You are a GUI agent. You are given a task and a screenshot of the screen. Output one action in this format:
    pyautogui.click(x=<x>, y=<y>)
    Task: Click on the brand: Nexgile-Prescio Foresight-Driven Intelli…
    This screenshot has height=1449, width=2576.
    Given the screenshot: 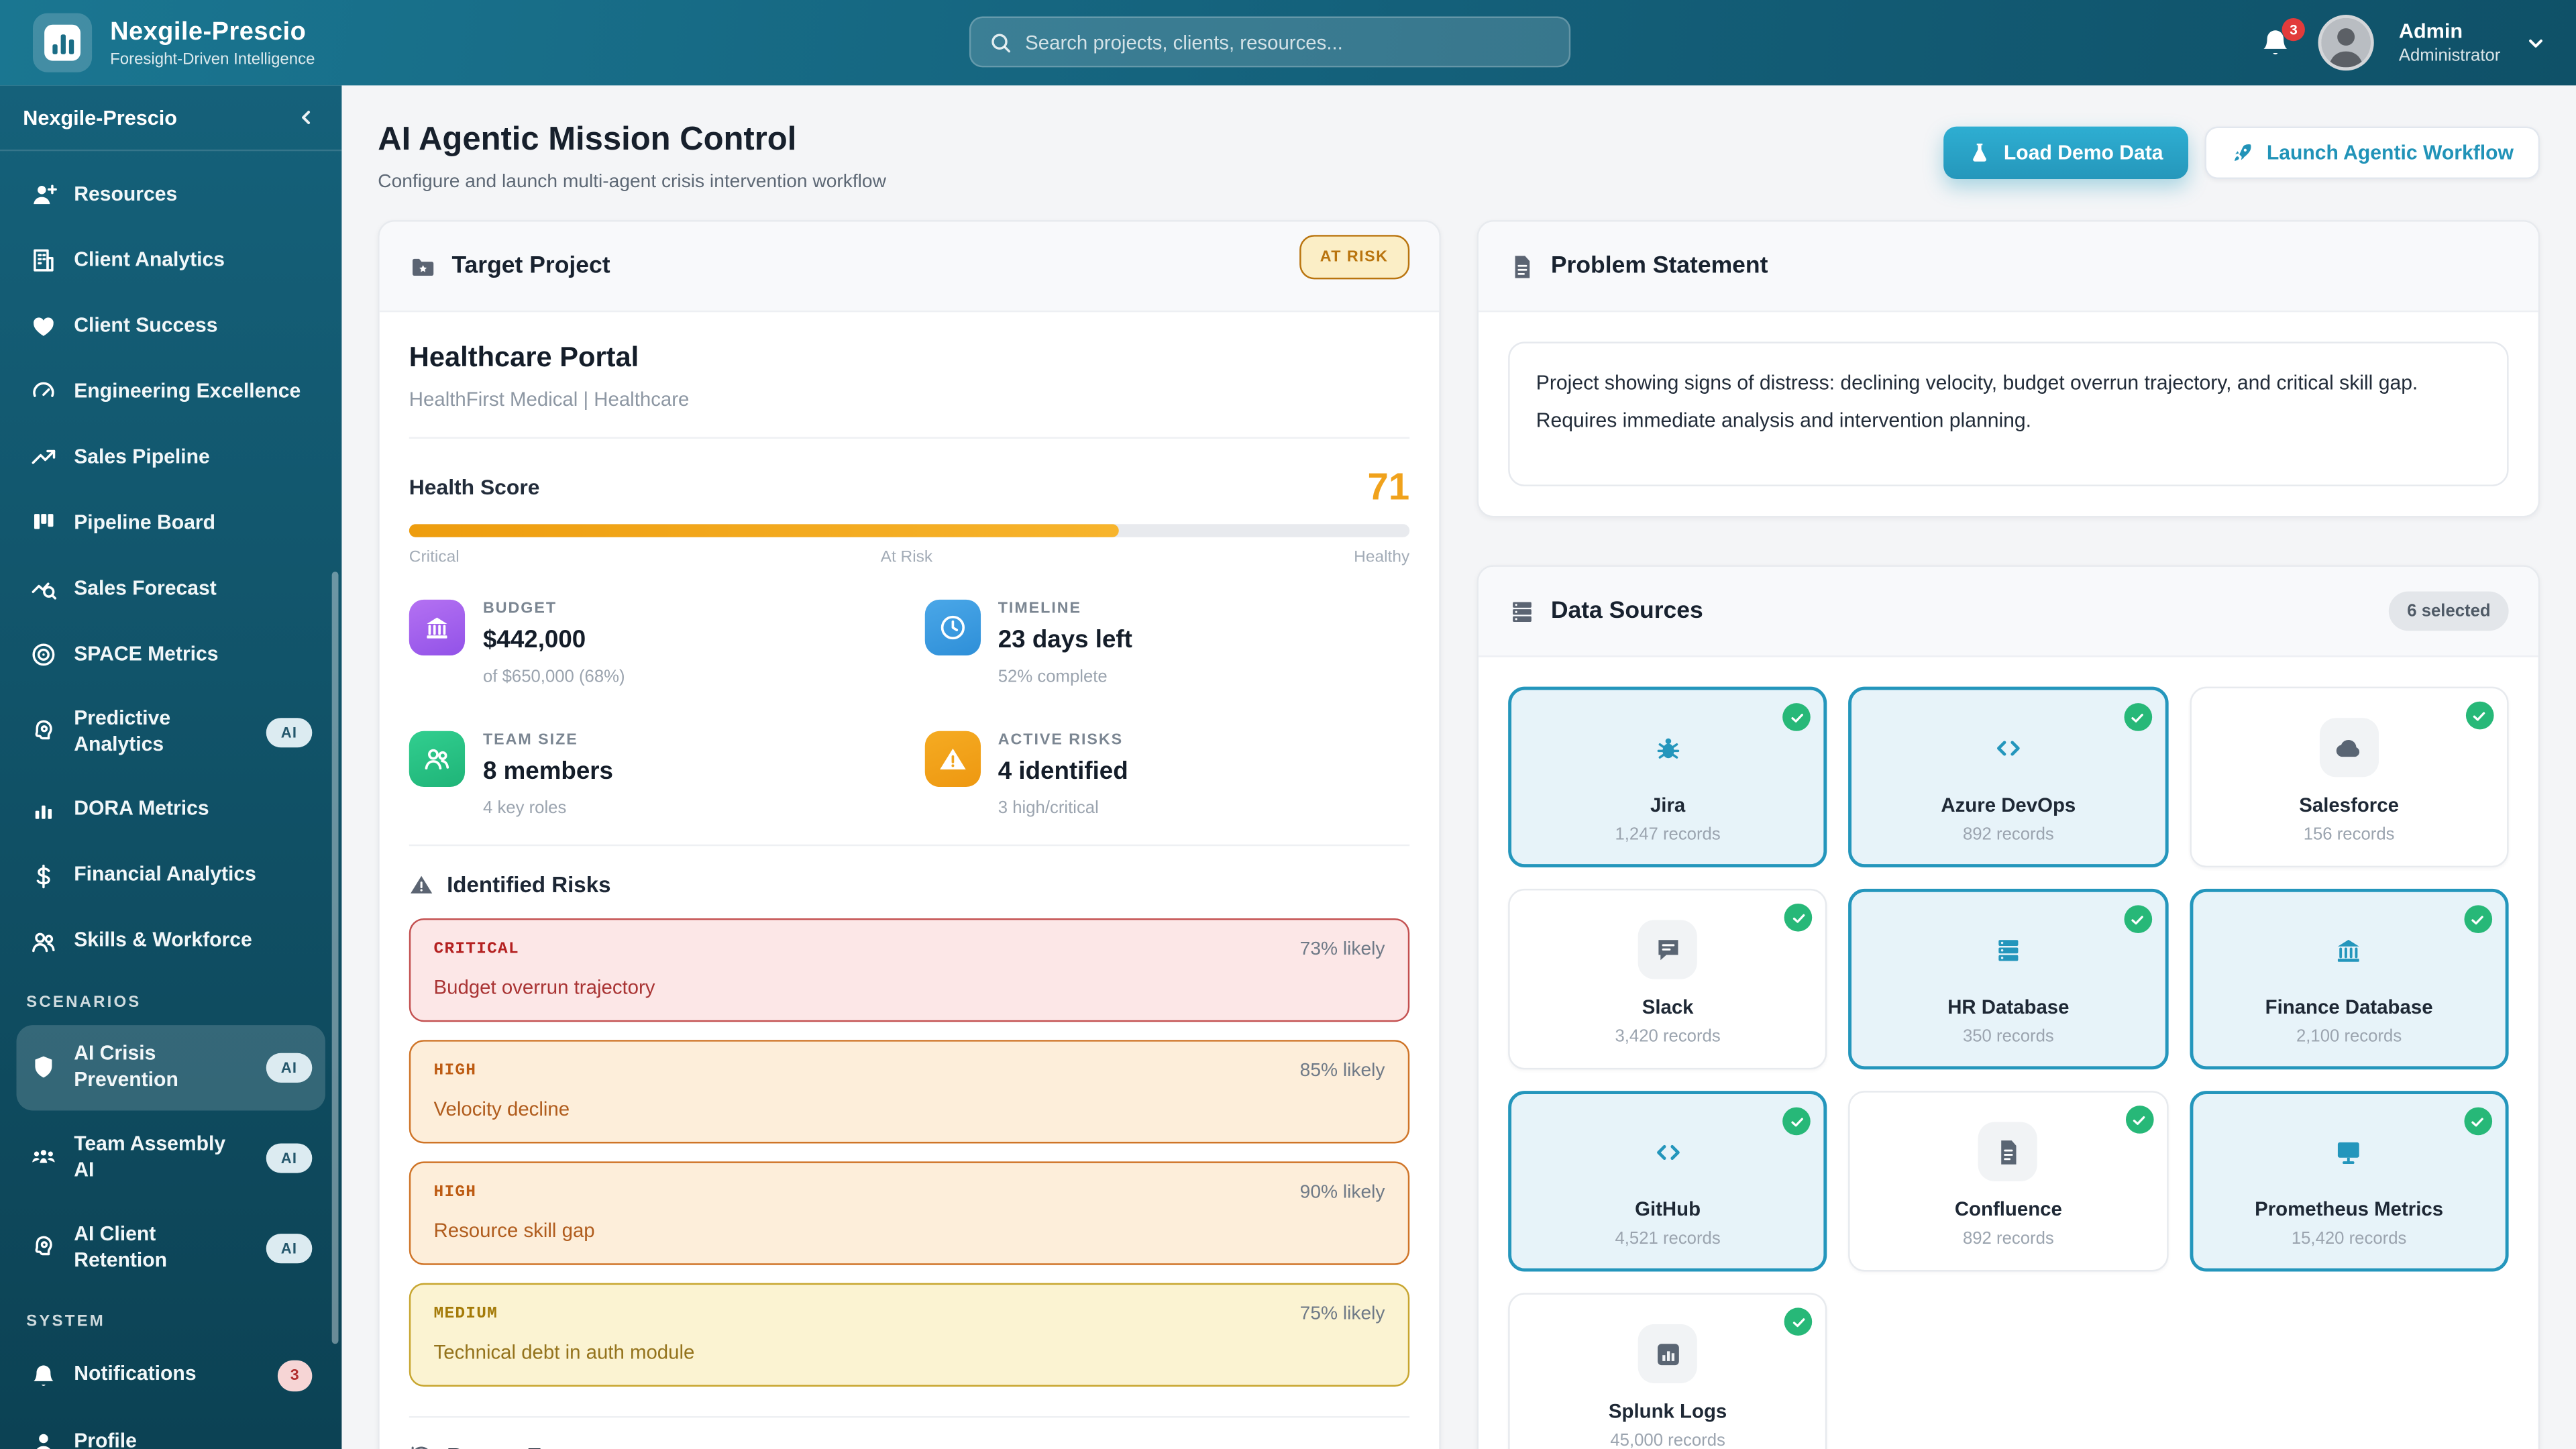 What is the action you would take?
    pyautogui.click(x=212, y=42)
    